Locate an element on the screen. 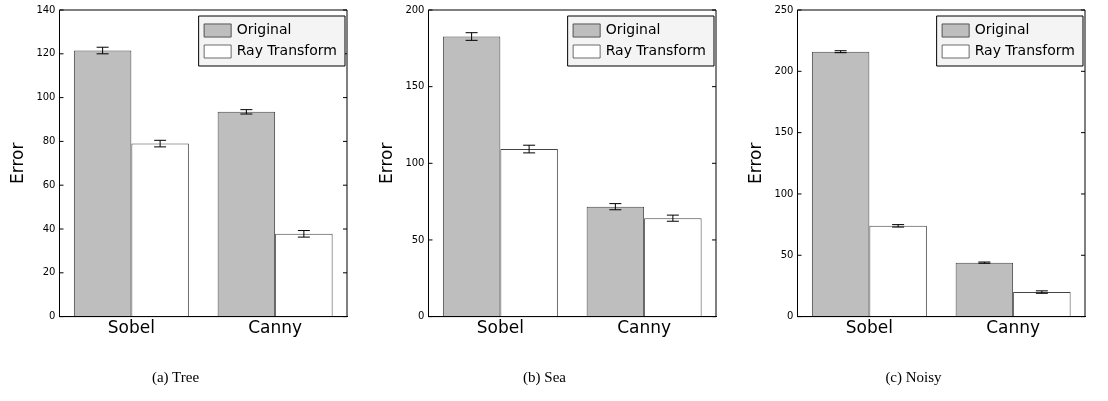  y-tick-label: 140 is located at coordinates (46, 9).